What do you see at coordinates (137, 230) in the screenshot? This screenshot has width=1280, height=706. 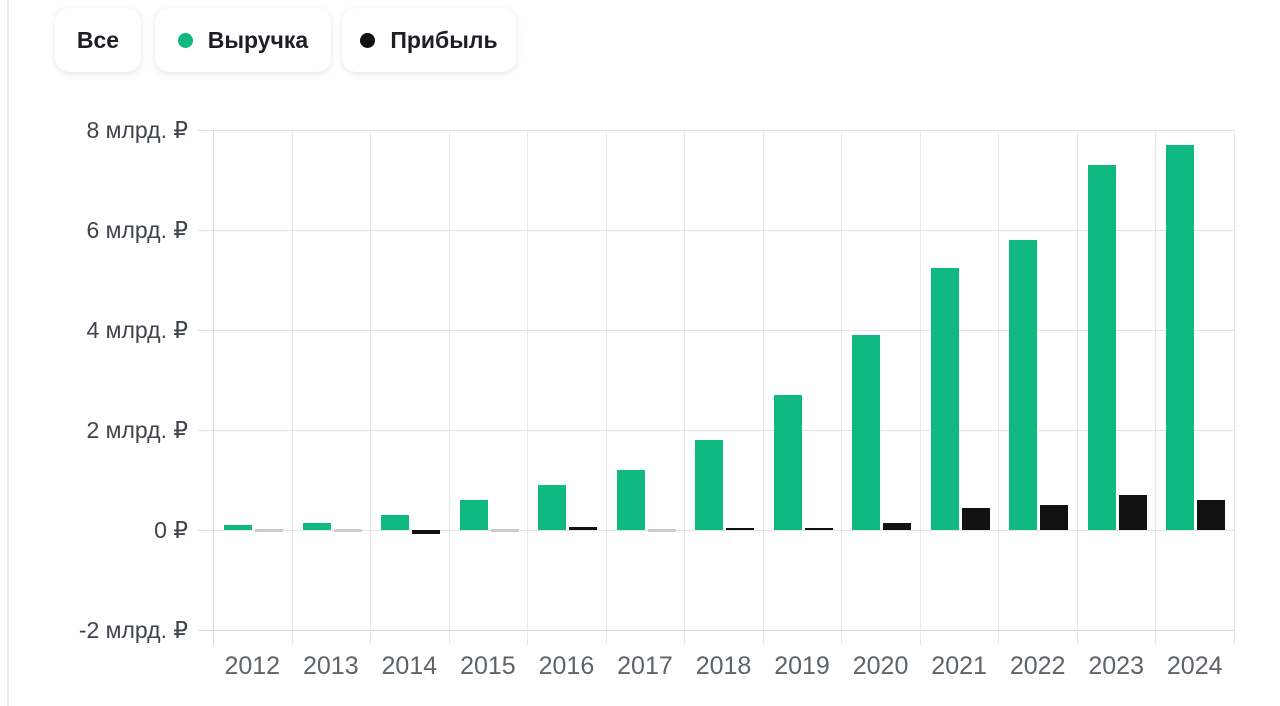 I see `y-axis-tick-label: 6 млрд. ₽` at bounding box center [137, 230].